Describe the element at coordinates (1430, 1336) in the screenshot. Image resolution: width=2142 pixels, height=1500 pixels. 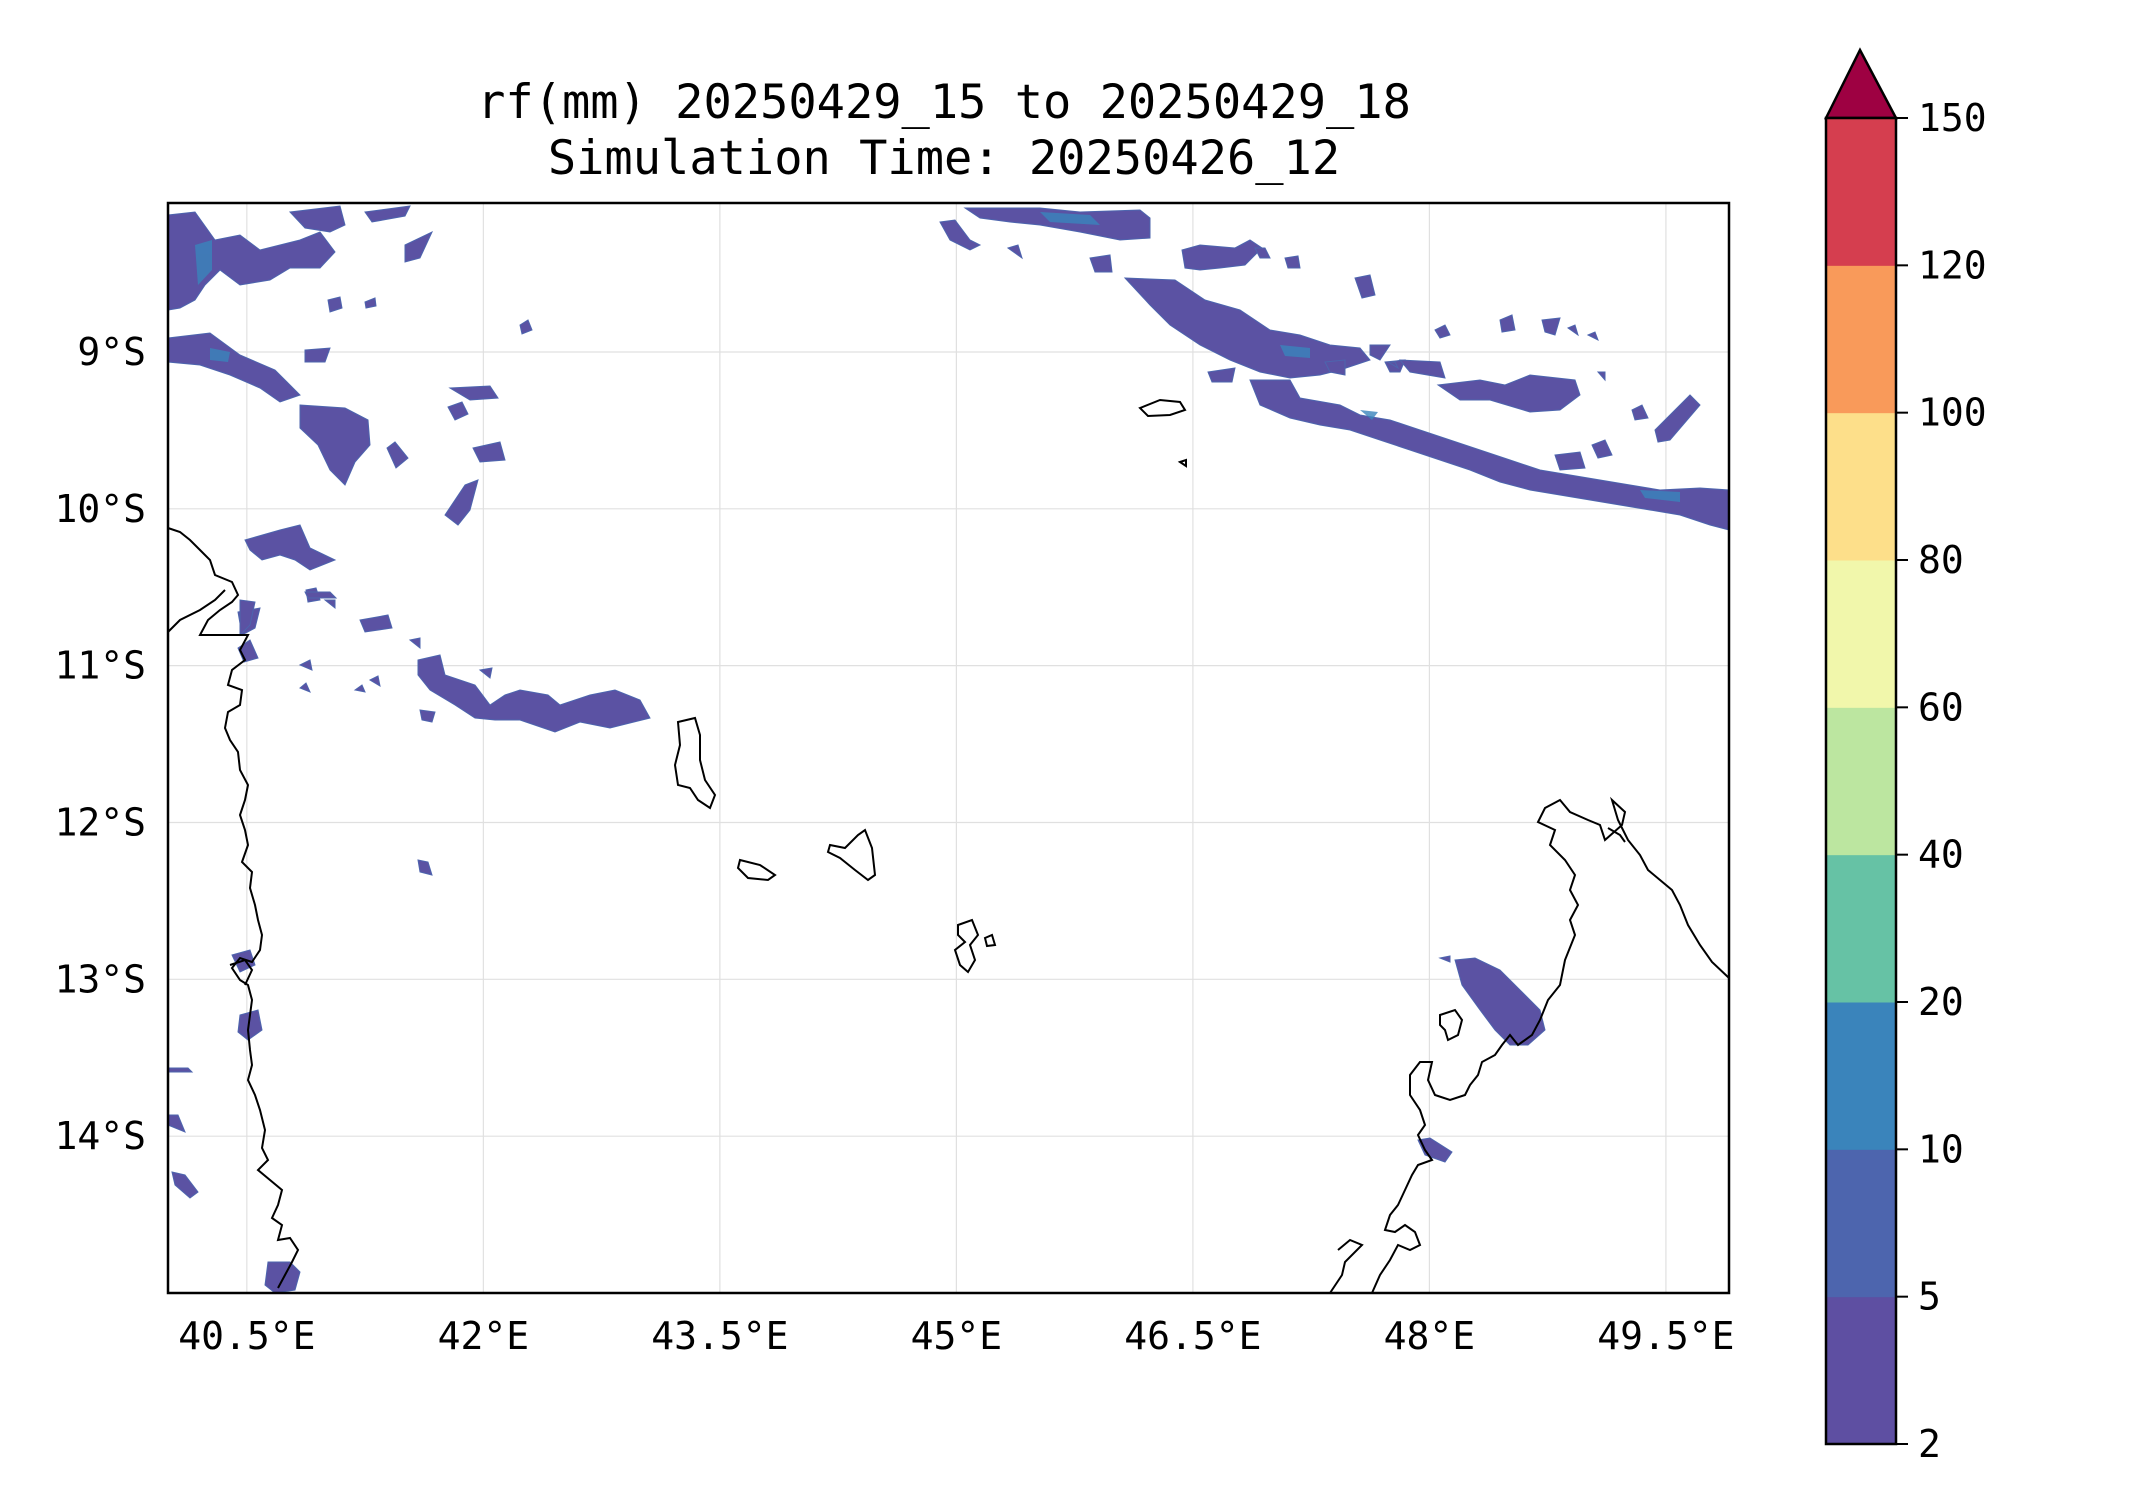
I see `x-tick-label: 48°E` at that location.